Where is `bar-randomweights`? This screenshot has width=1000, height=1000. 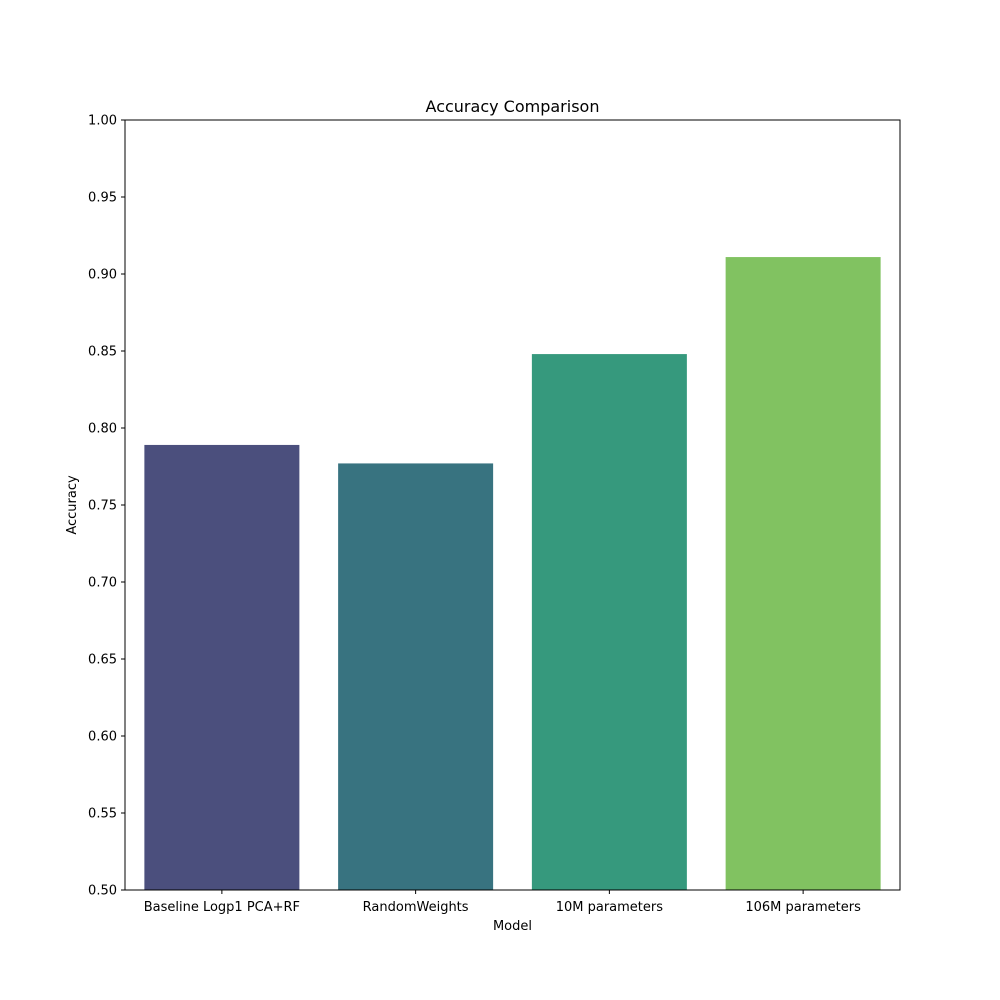 bar-randomweights is located at coordinates (416, 676).